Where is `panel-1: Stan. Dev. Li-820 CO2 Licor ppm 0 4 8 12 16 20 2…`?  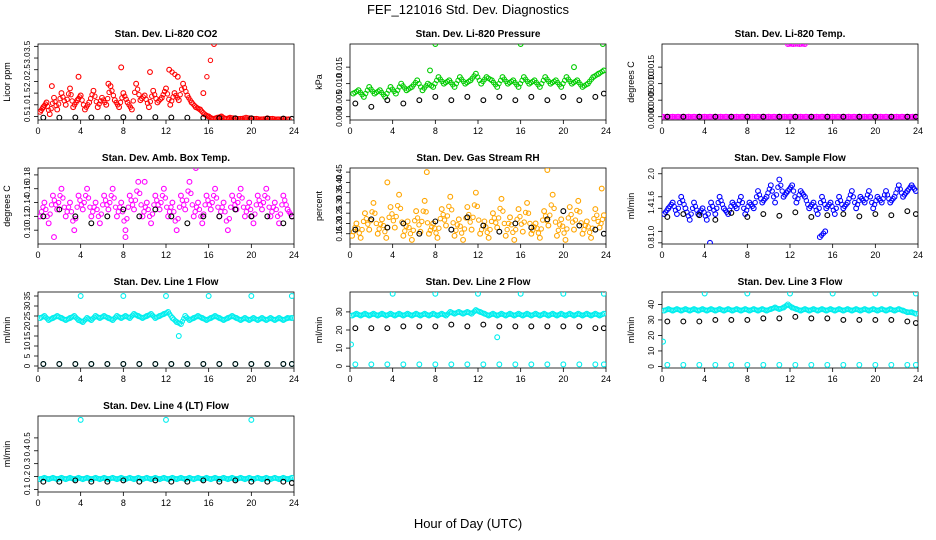
panel-1: Stan. Dev. Li-820 CO2 Licor ppm 0 4 8 12 16 20 2… is located at coordinates (150, 82).